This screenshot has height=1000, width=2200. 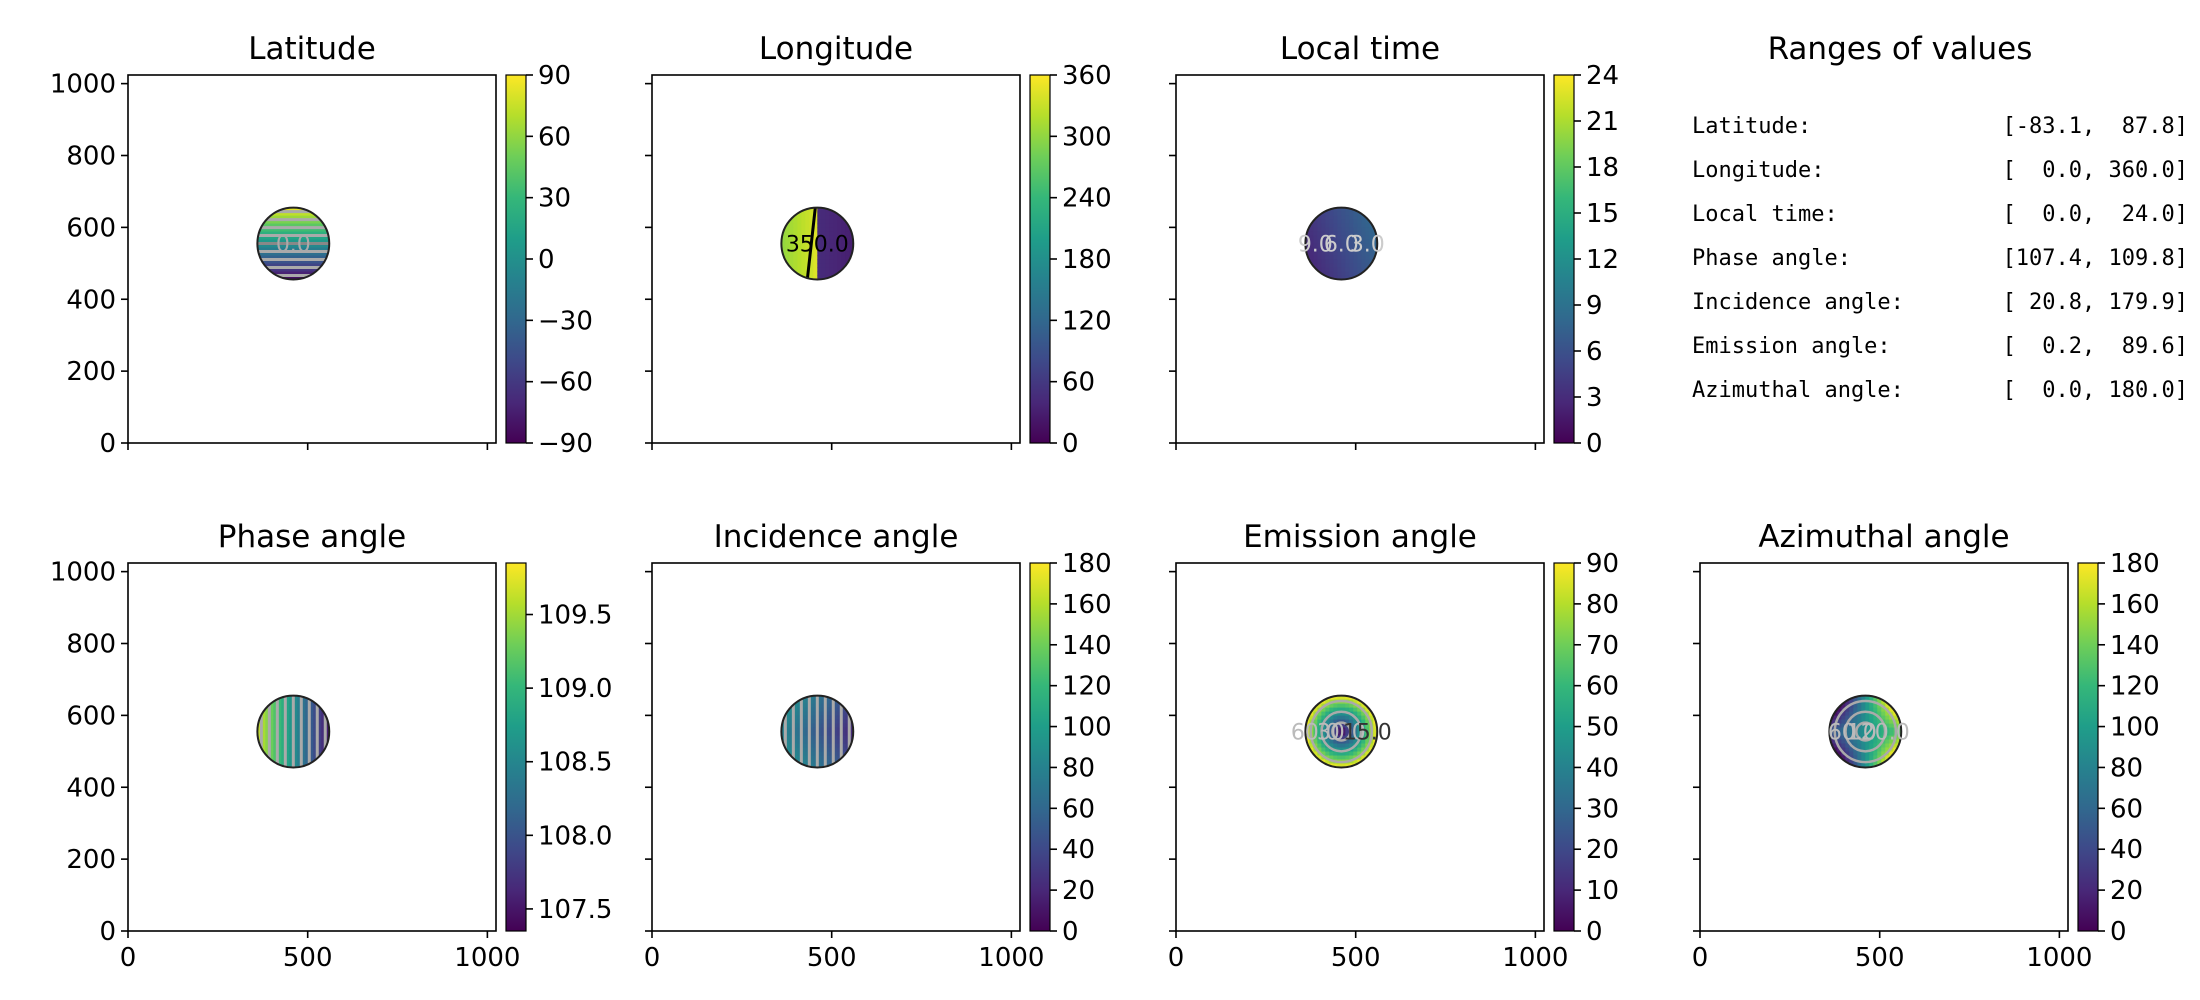 What do you see at coordinates (575, 910) in the screenshot?
I see `panel-phase-colorbar-tick-label: 107.5` at bounding box center [575, 910].